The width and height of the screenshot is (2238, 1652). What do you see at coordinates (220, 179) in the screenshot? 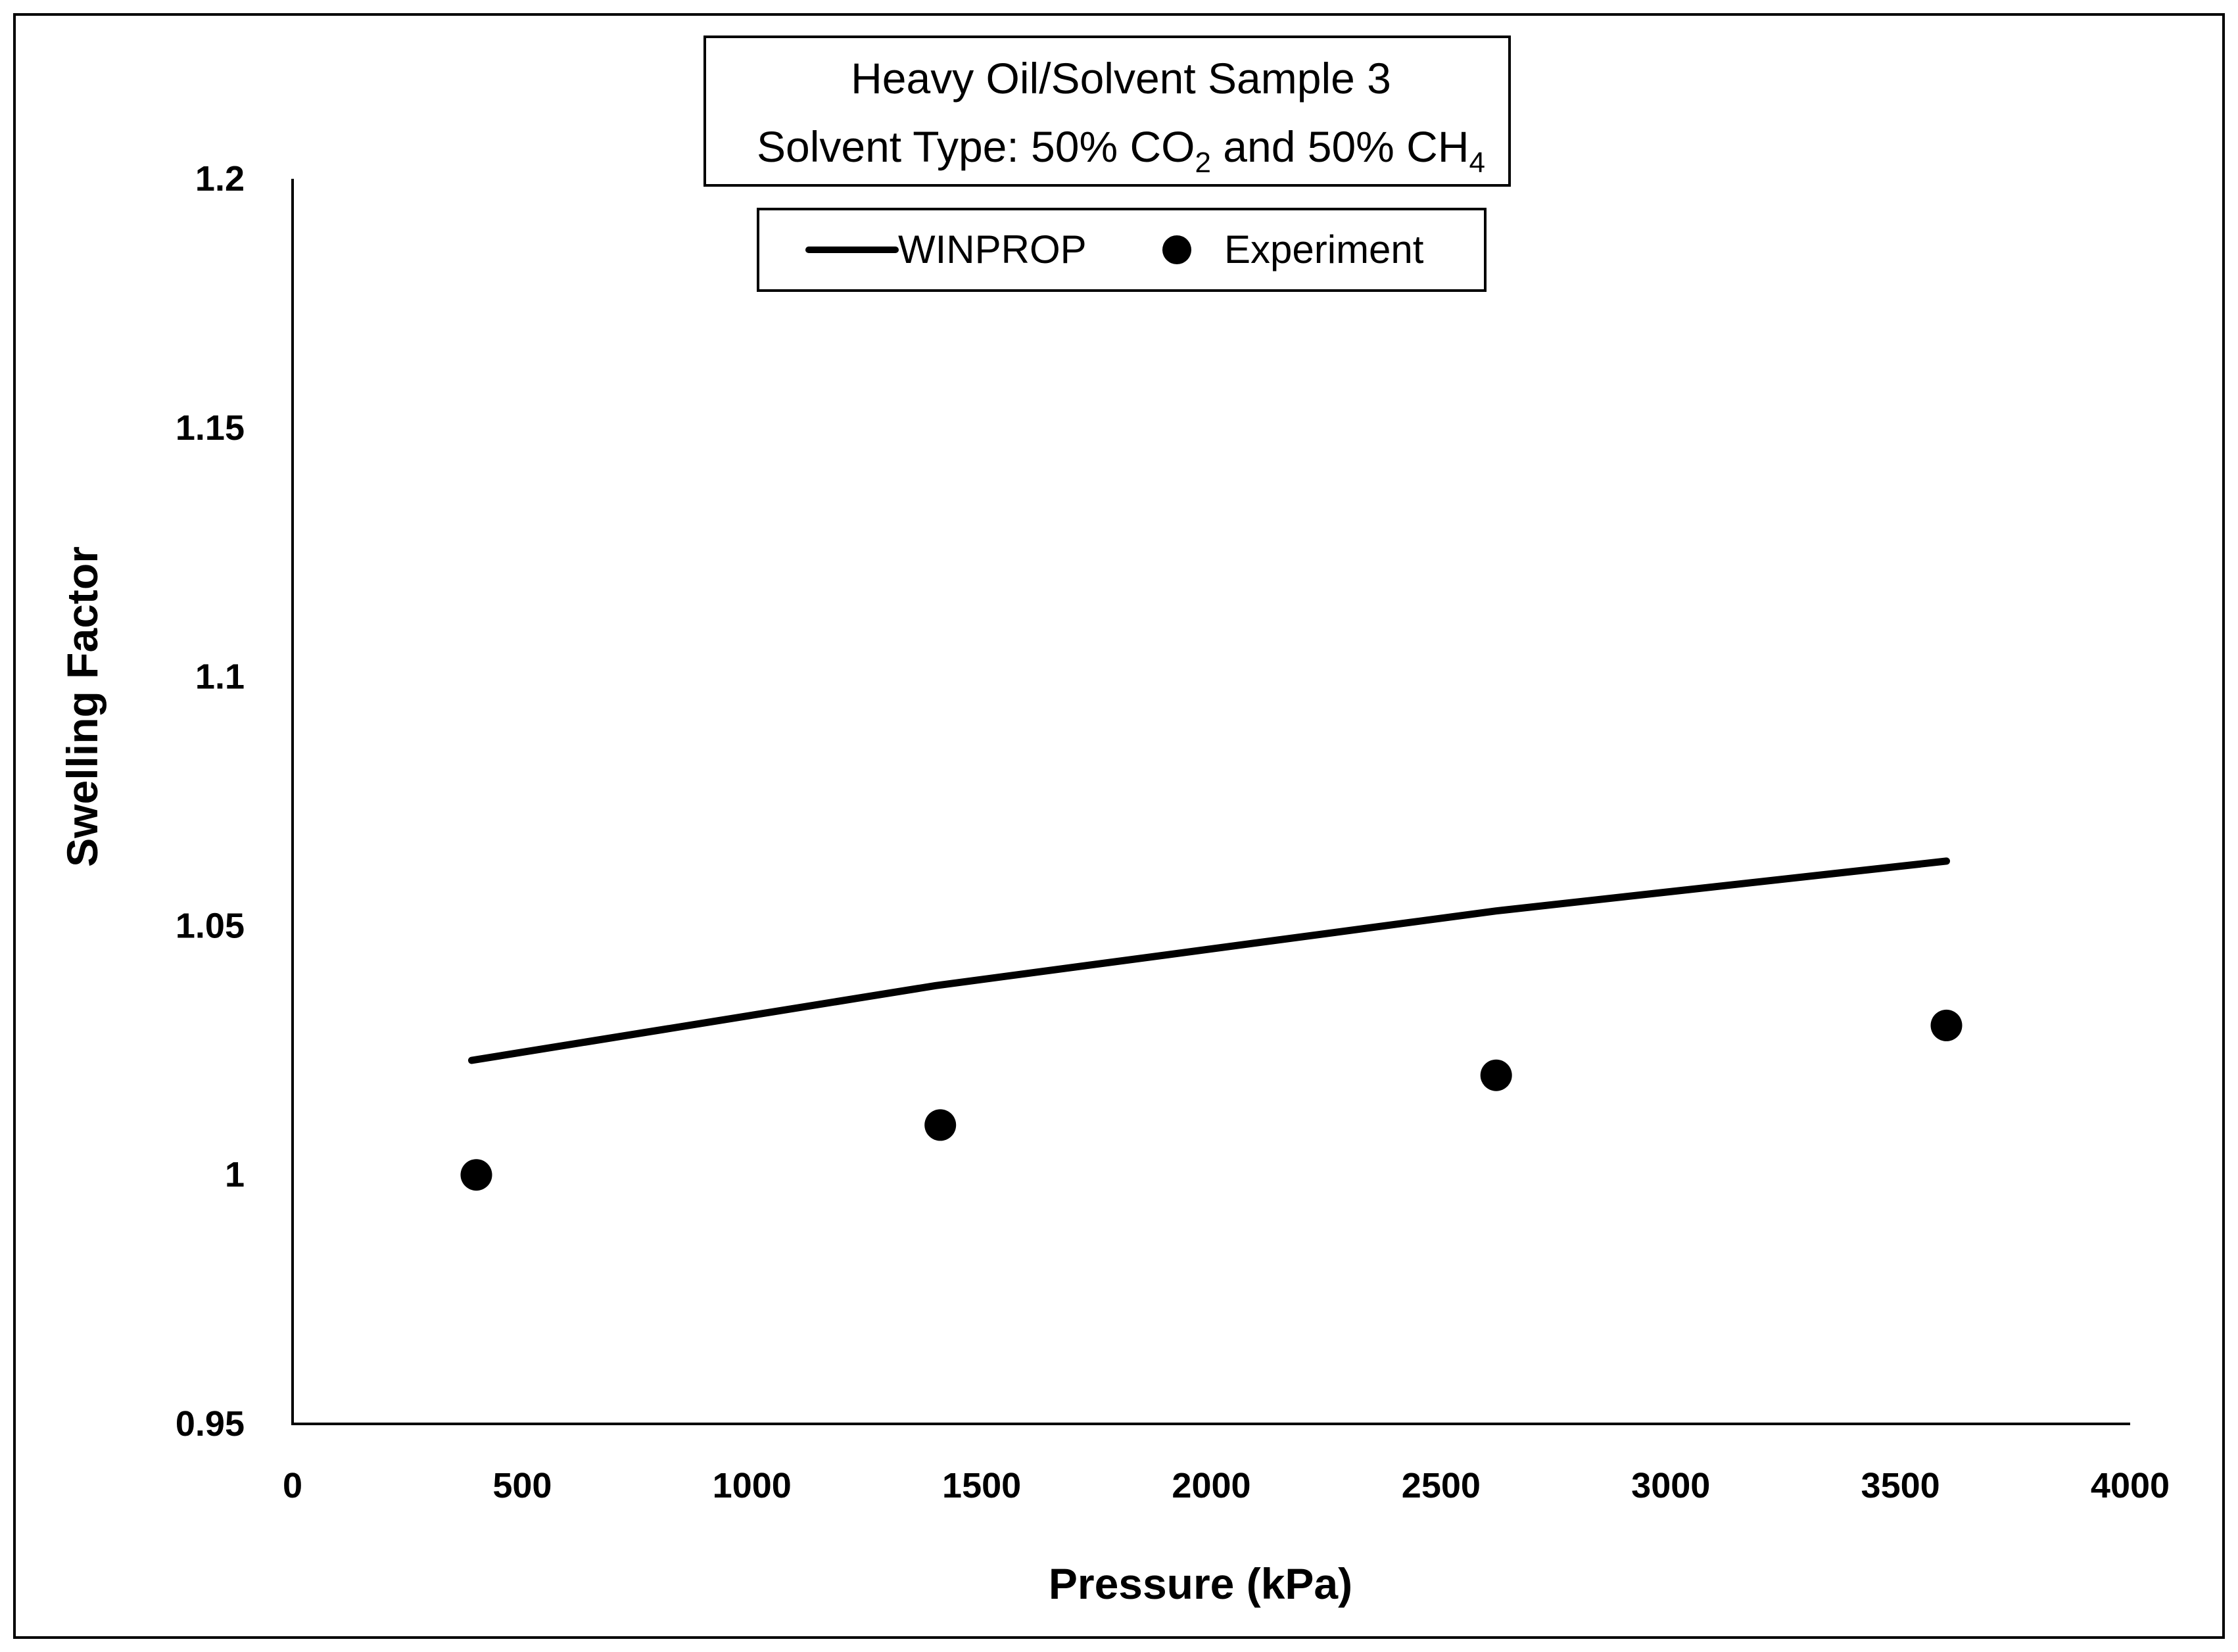
I see `y-tick-label: 1.2` at bounding box center [220, 179].